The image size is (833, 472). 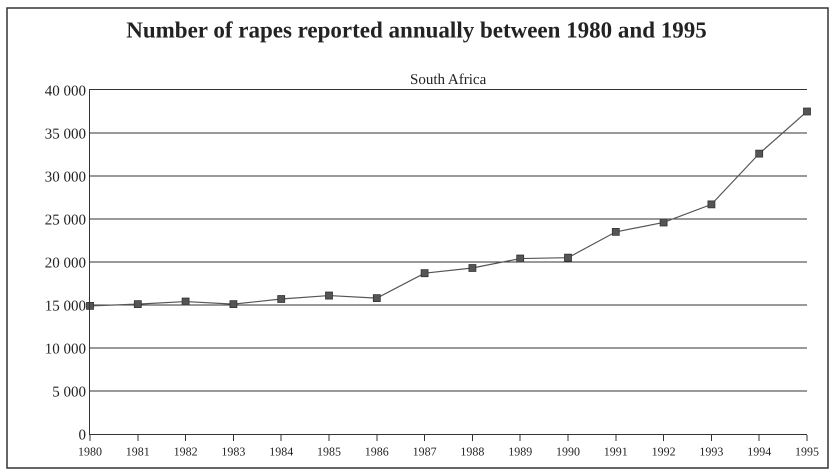 I want to click on x-tick-label: 1986, so click(x=376, y=451).